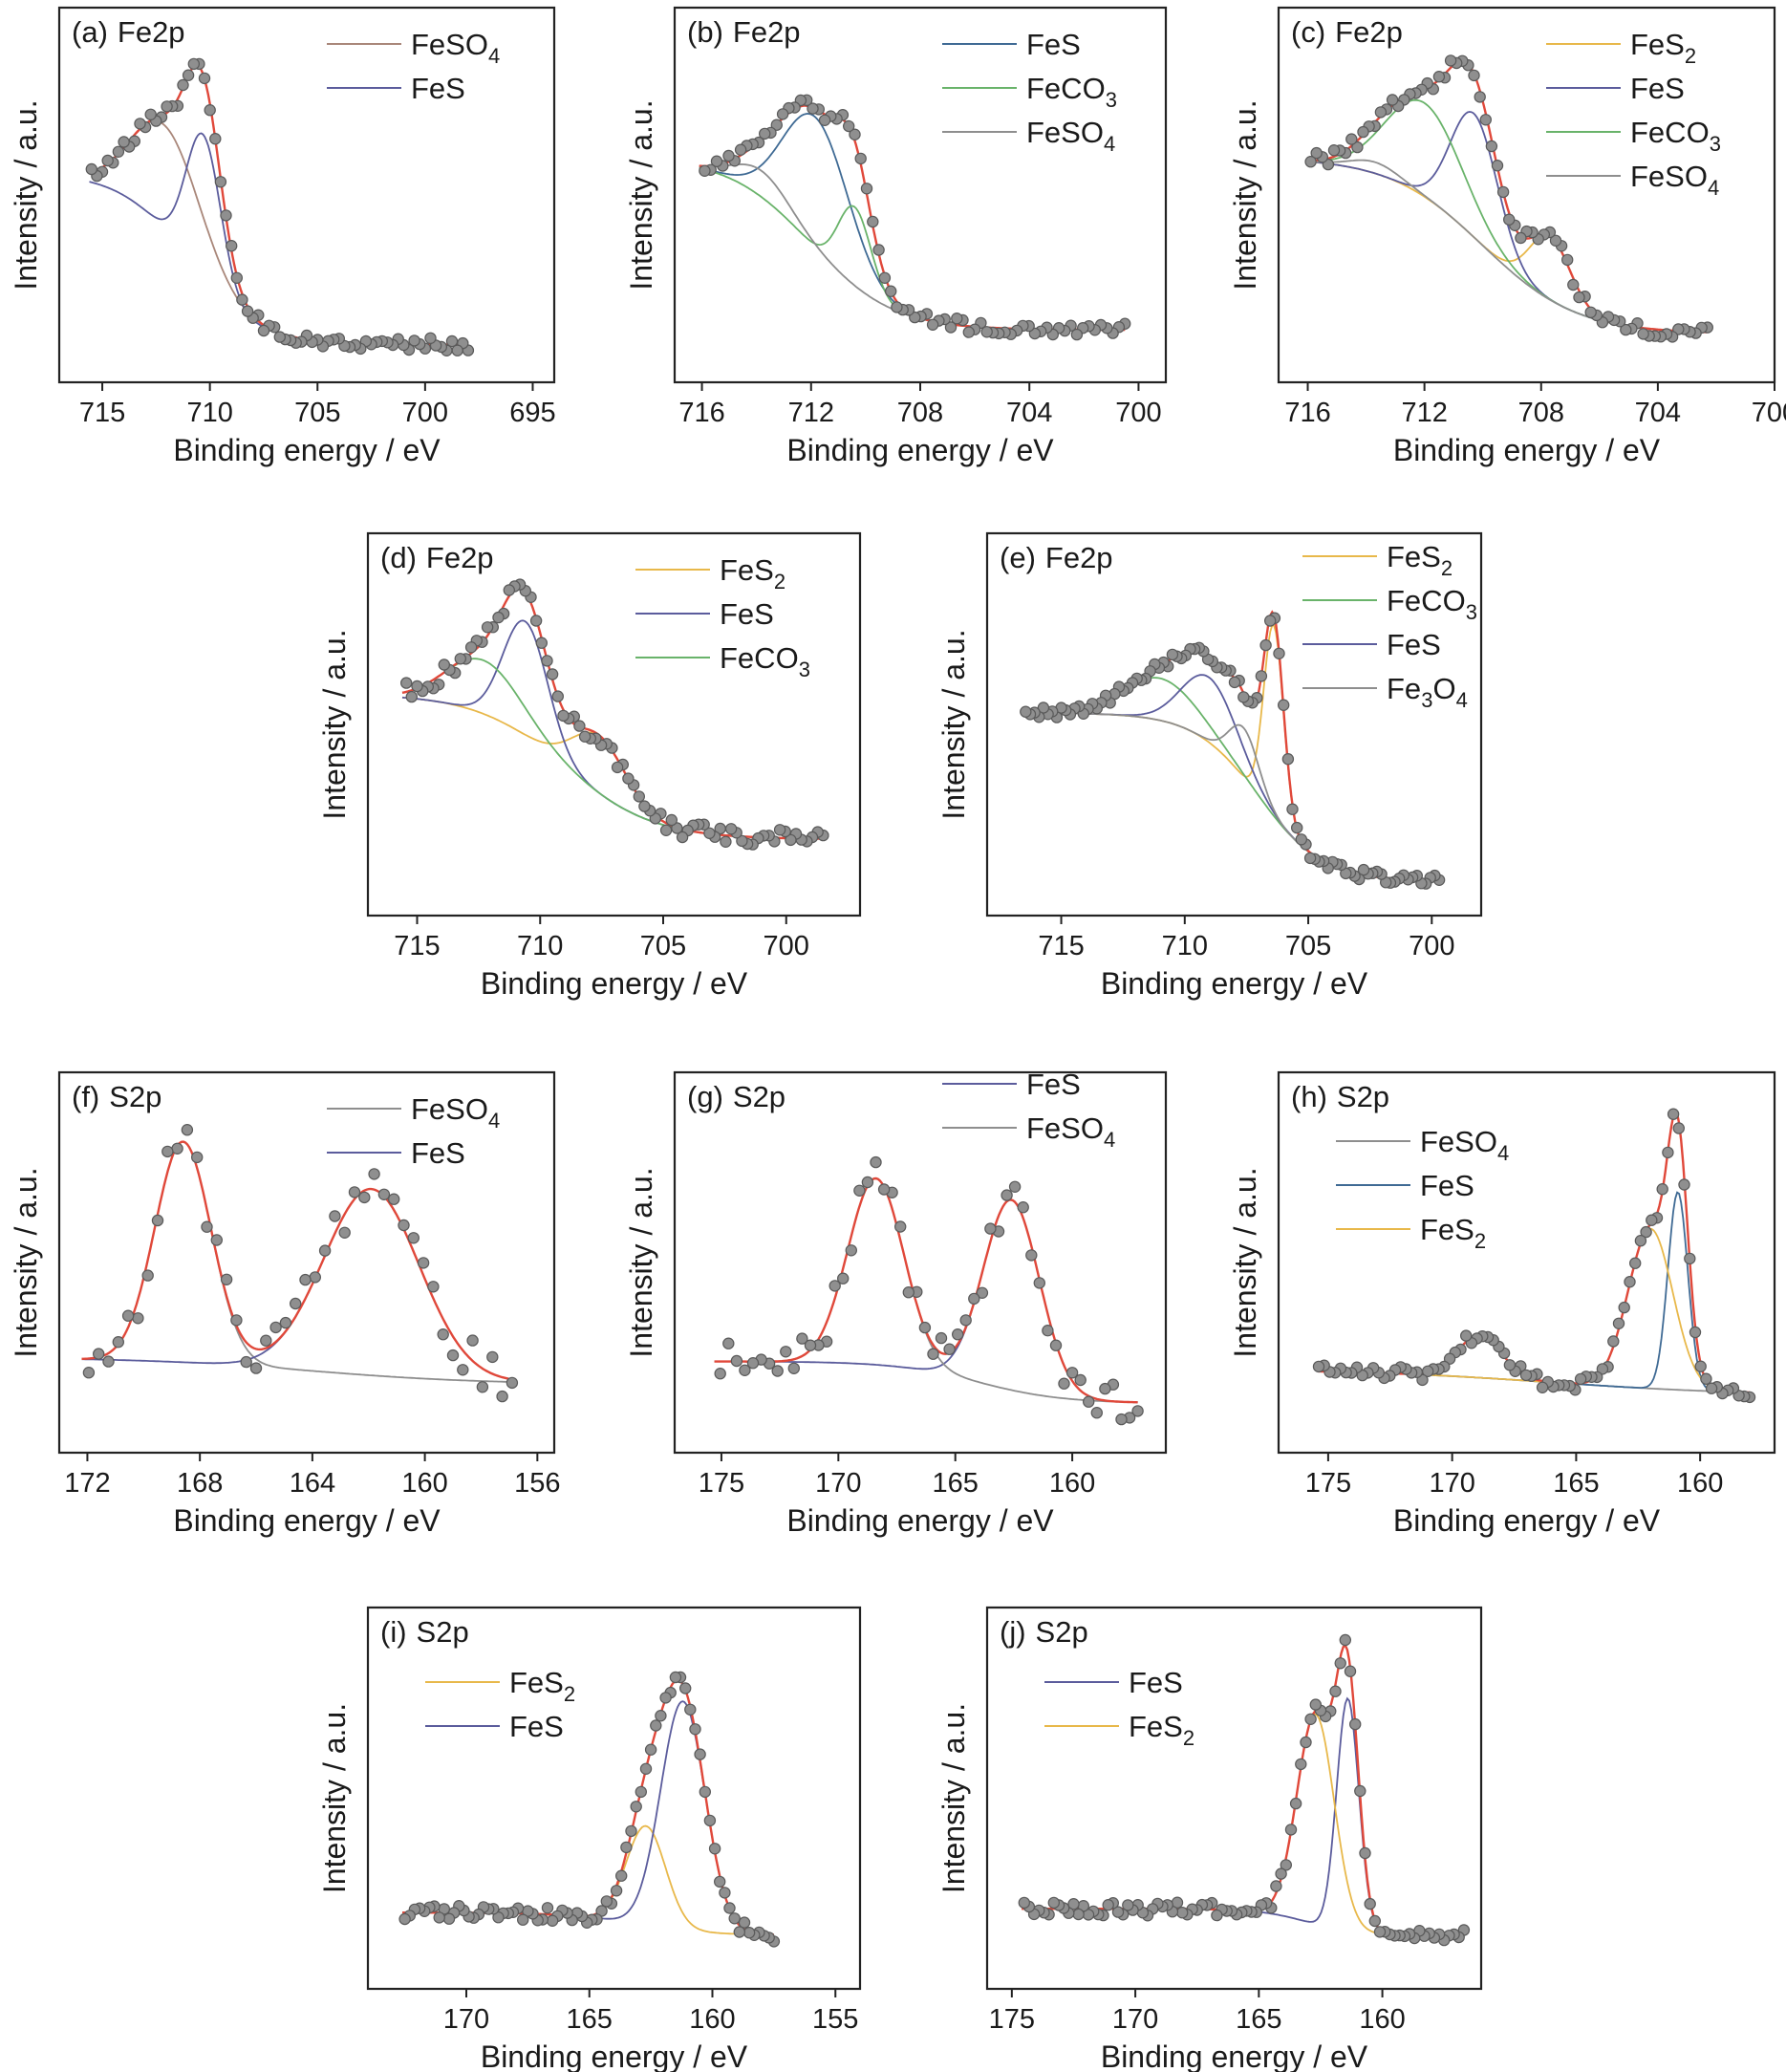  I want to click on x-tick-label: 710, so click(1185, 946).